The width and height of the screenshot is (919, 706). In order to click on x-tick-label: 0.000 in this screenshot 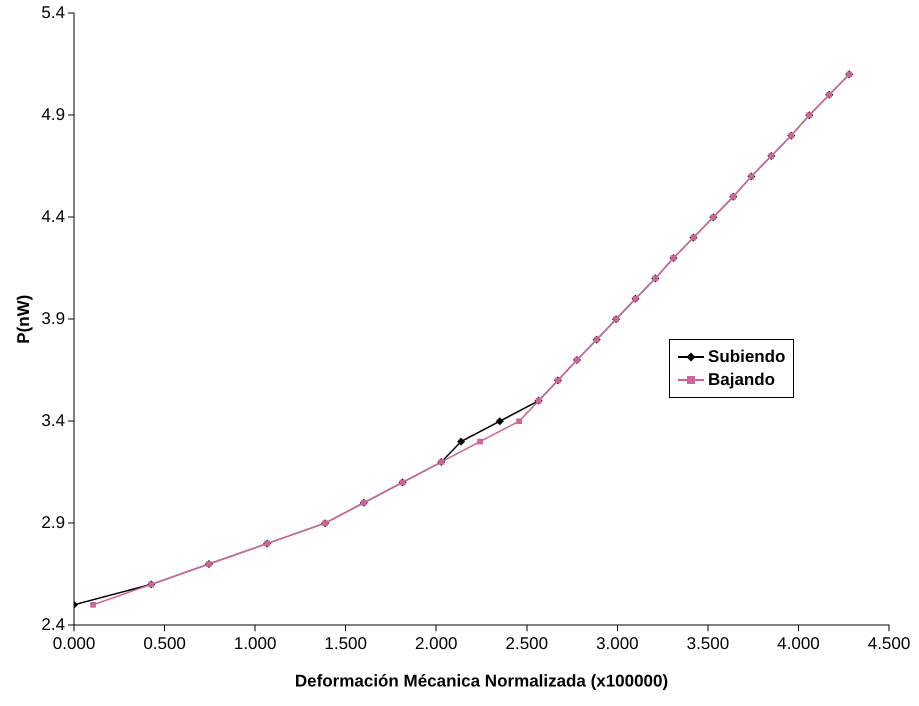, I will do `click(74, 644)`.